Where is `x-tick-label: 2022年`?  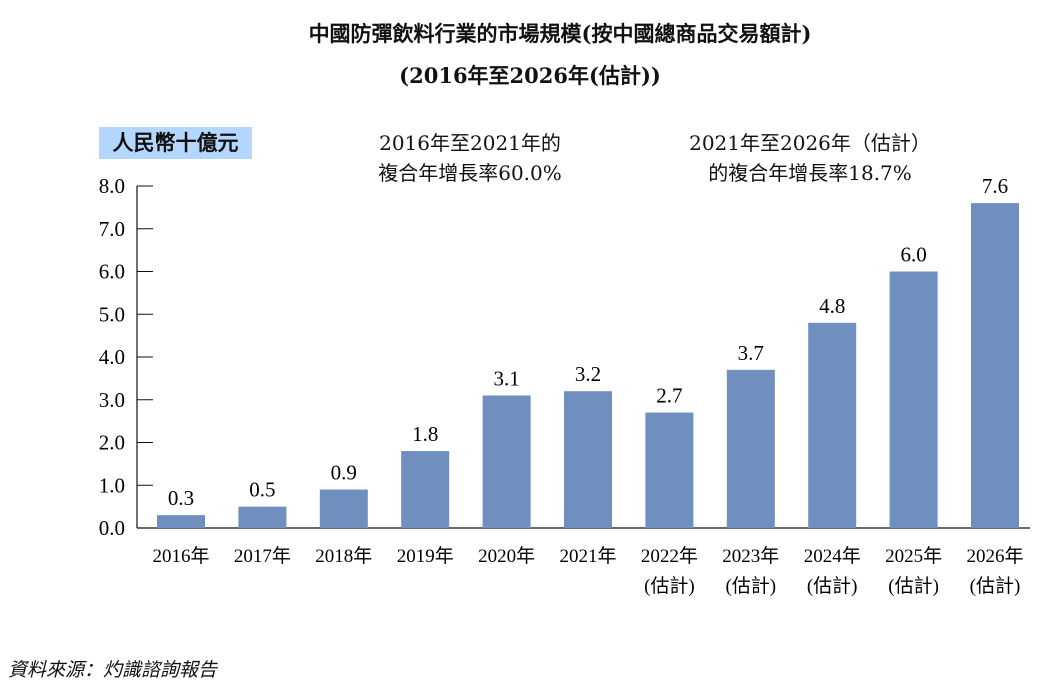 x-tick-label: 2022年 is located at coordinates (669, 556).